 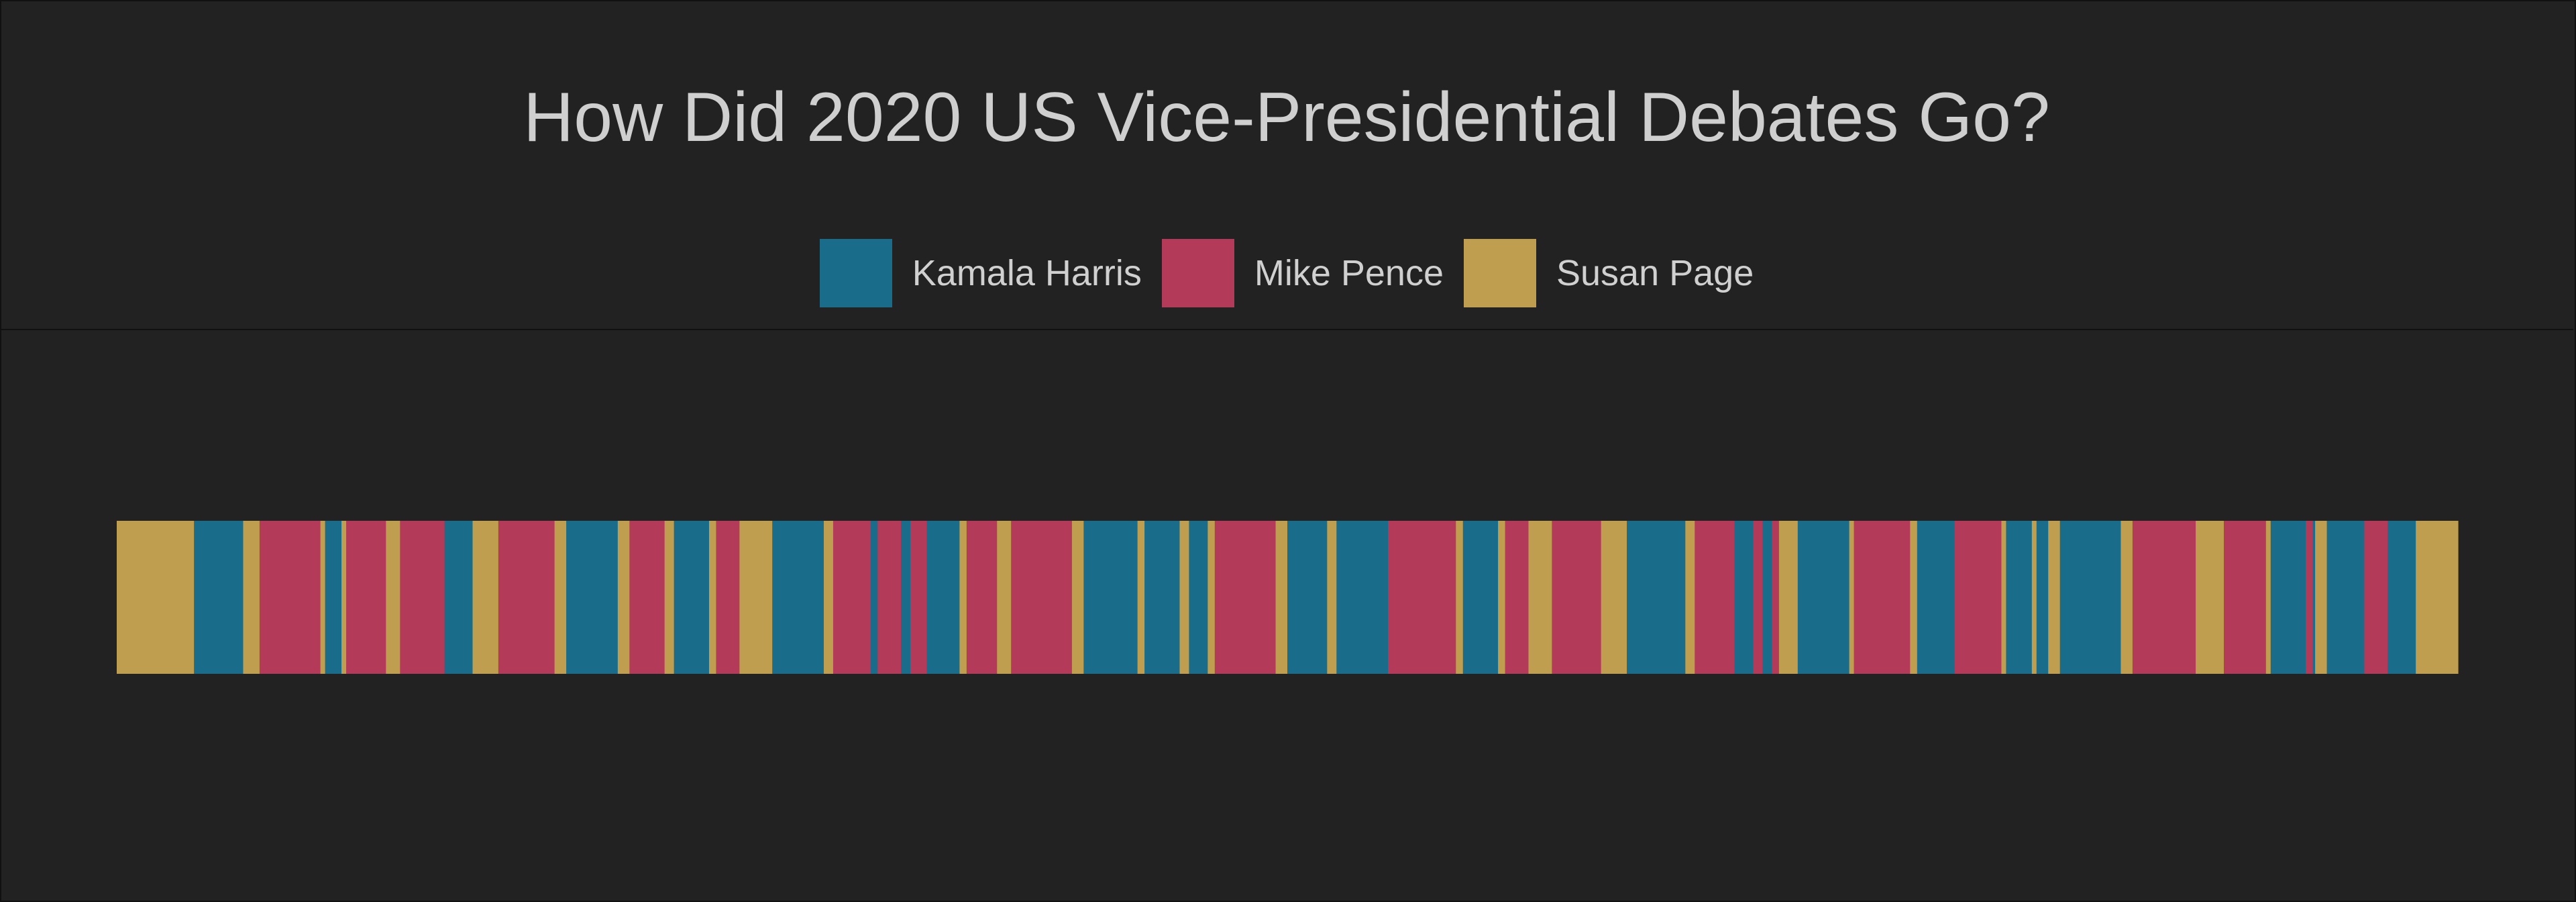 What do you see at coordinates (1500, 273) in the screenshot?
I see `legend-swatch-susan-page` at bounding box center [1500, 273].